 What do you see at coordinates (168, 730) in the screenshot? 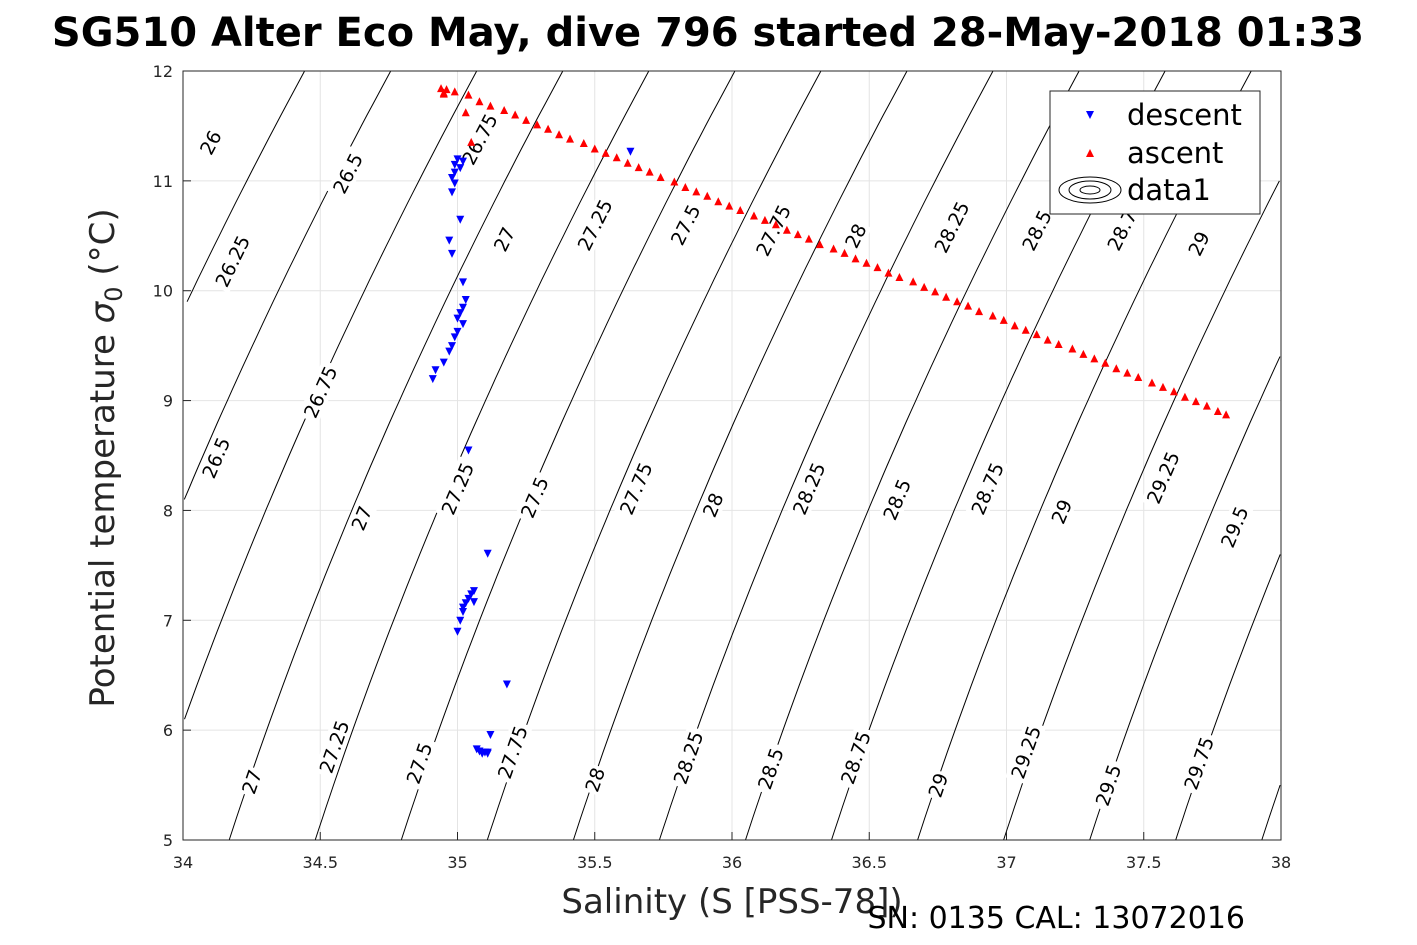
I see `y-tick-label: 6` at bounding box center [168, 730].